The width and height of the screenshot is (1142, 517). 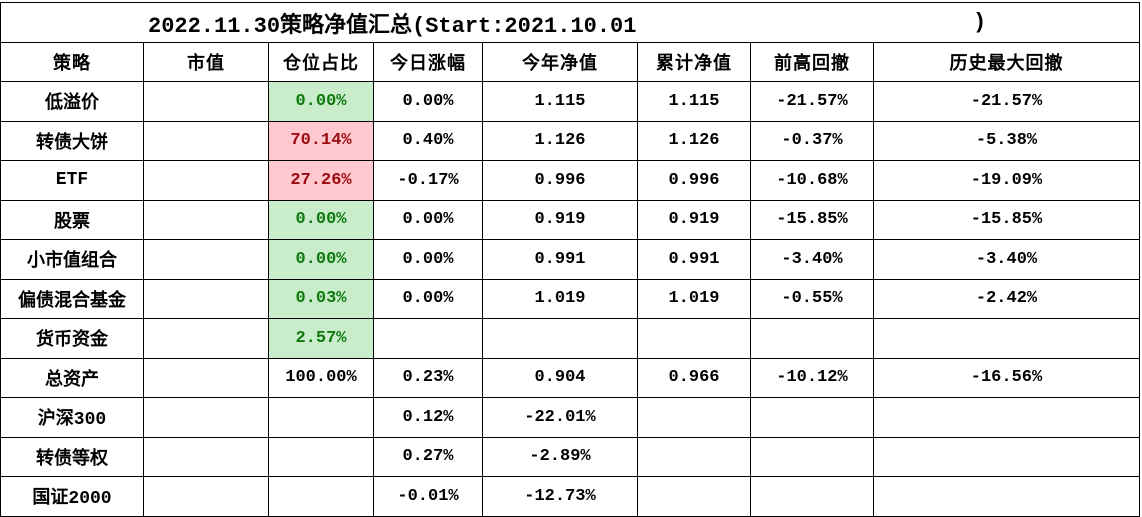 I want to click on cell-drawdown-from-high: -0.37%, so click(x=812, y=141).